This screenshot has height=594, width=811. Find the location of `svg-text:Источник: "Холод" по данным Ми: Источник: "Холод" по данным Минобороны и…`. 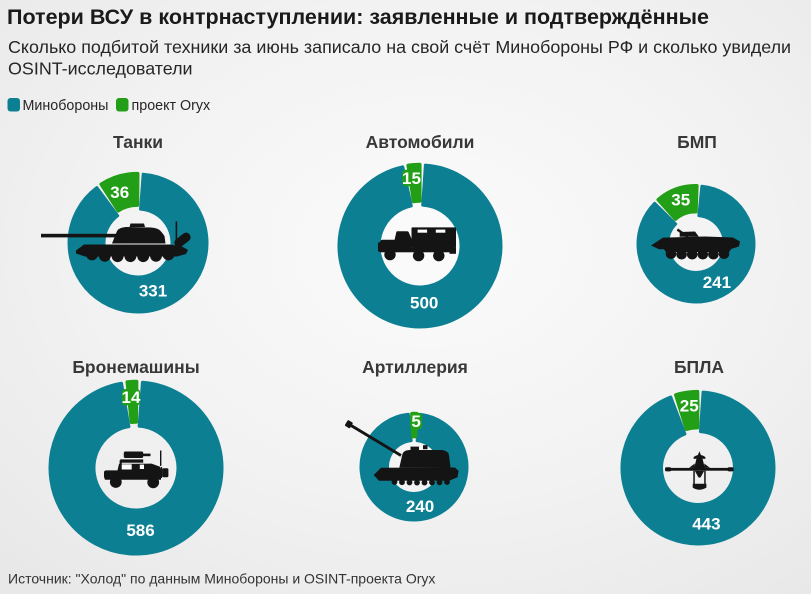

svg-text:Источник: "Холод" по данным Ми: Источник: "Холод" по данным Минобороны и… is located at coordinates (221, 579).